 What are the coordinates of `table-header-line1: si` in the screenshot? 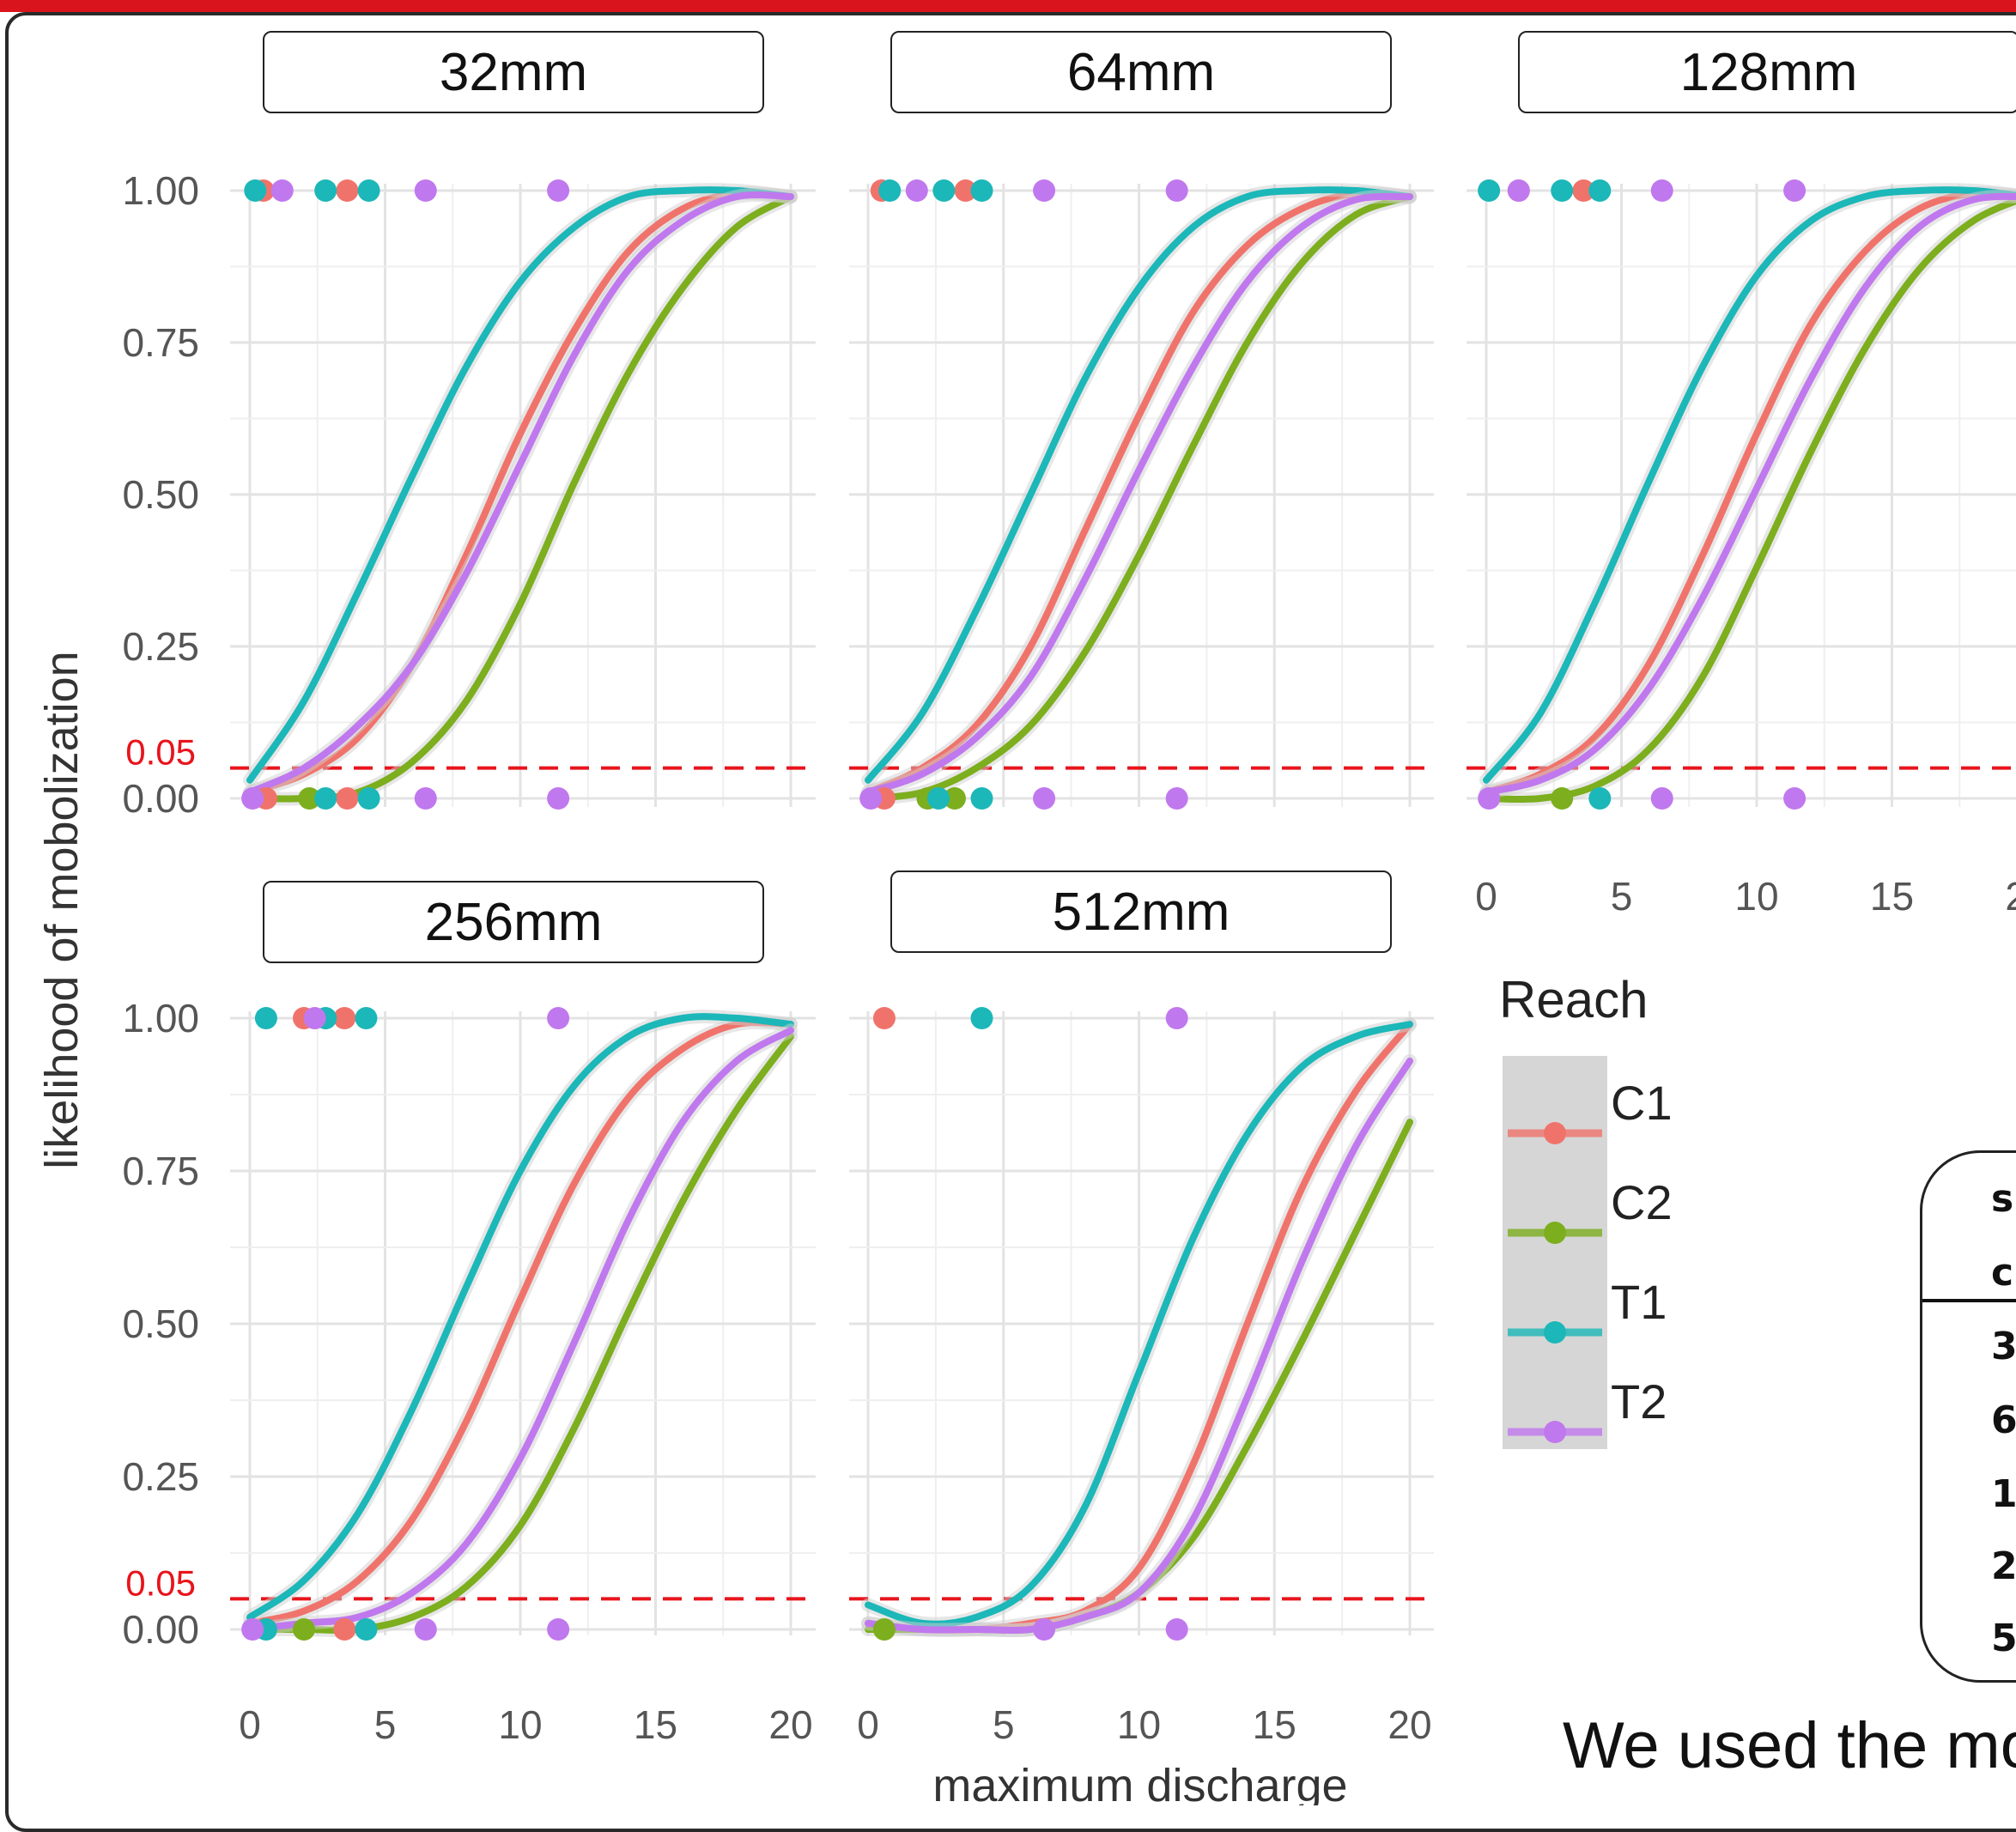 It's located at (2003, 1199).